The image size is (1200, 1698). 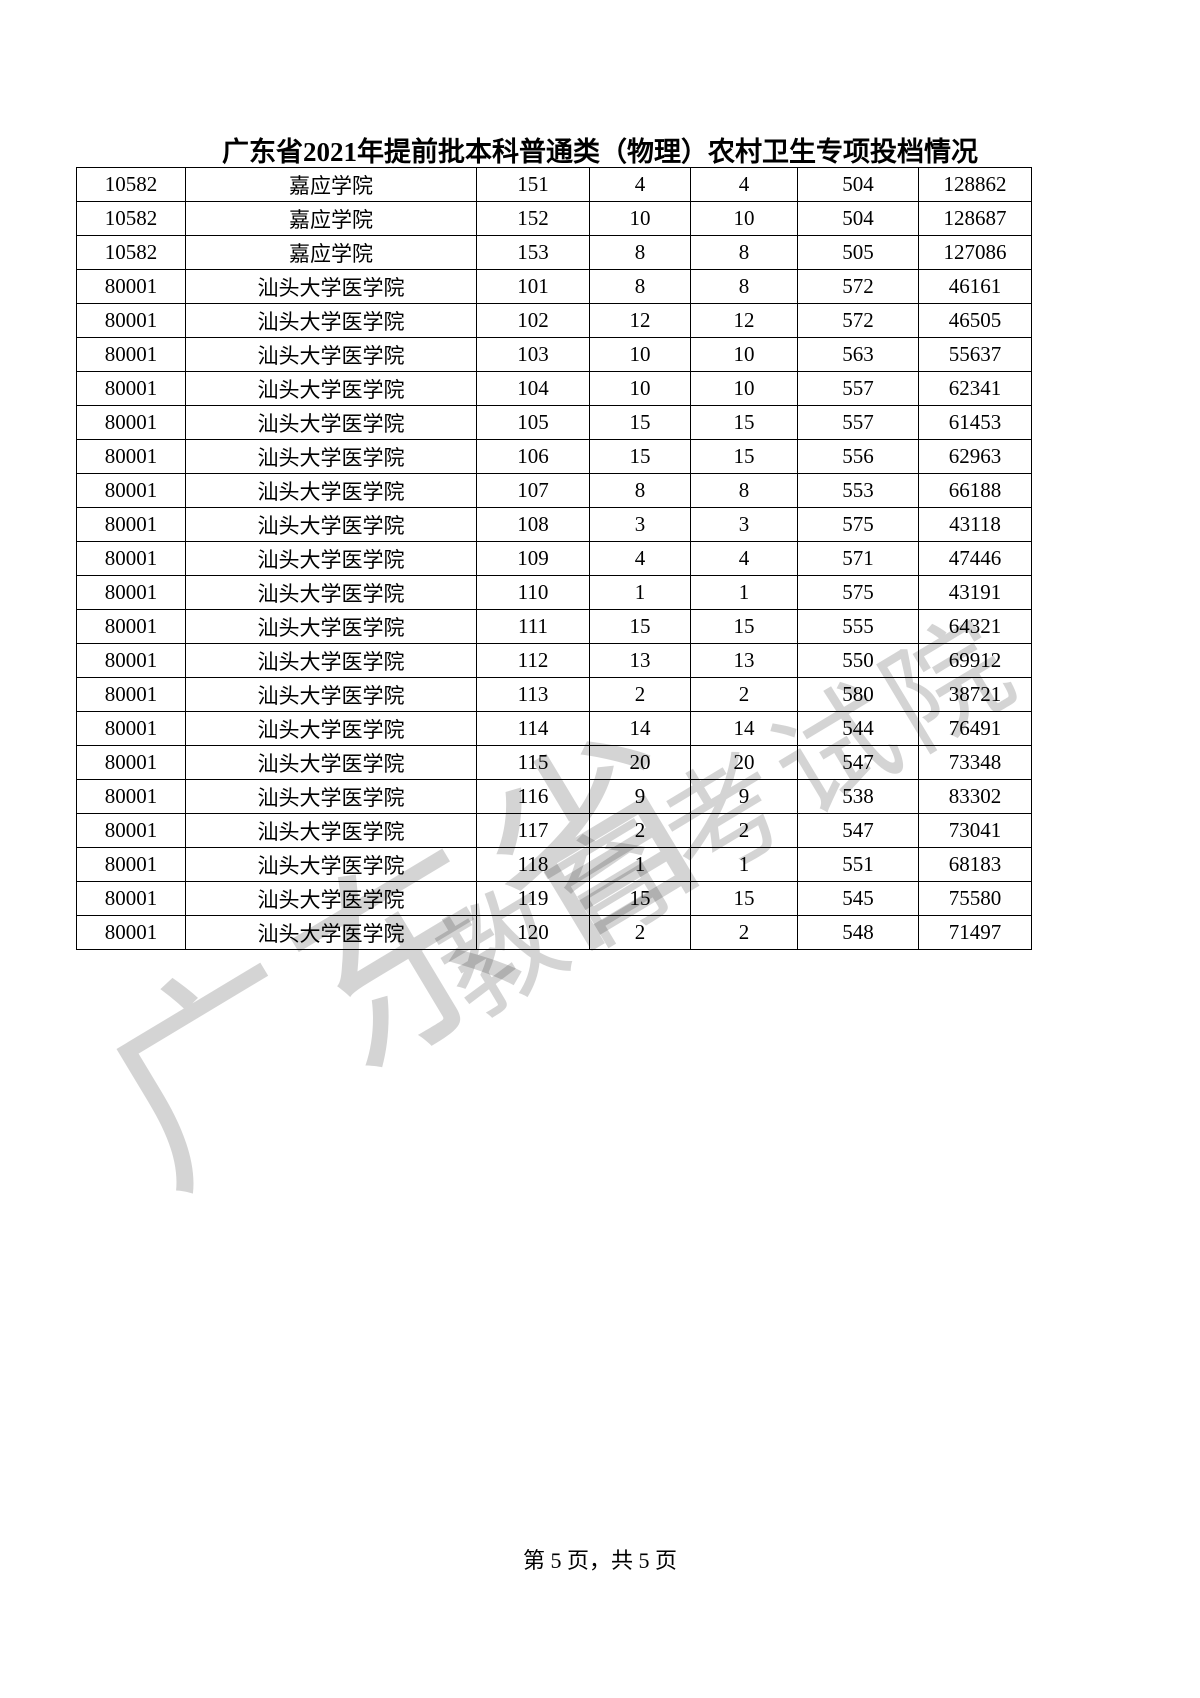 I want to click on cell-major-group: 106, so click(x=533, y=456).